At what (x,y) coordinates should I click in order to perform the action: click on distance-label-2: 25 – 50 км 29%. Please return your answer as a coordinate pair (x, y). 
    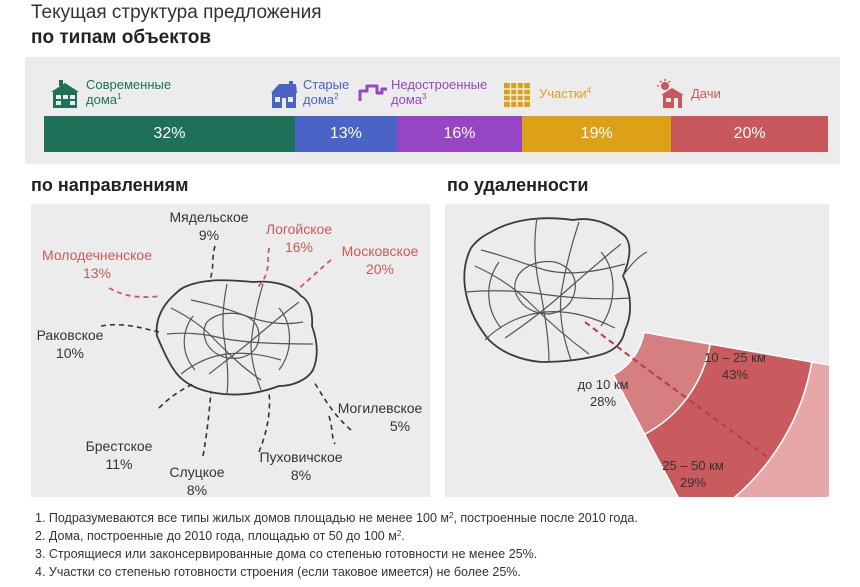
    Looking at the image, I should click on (693, 474).